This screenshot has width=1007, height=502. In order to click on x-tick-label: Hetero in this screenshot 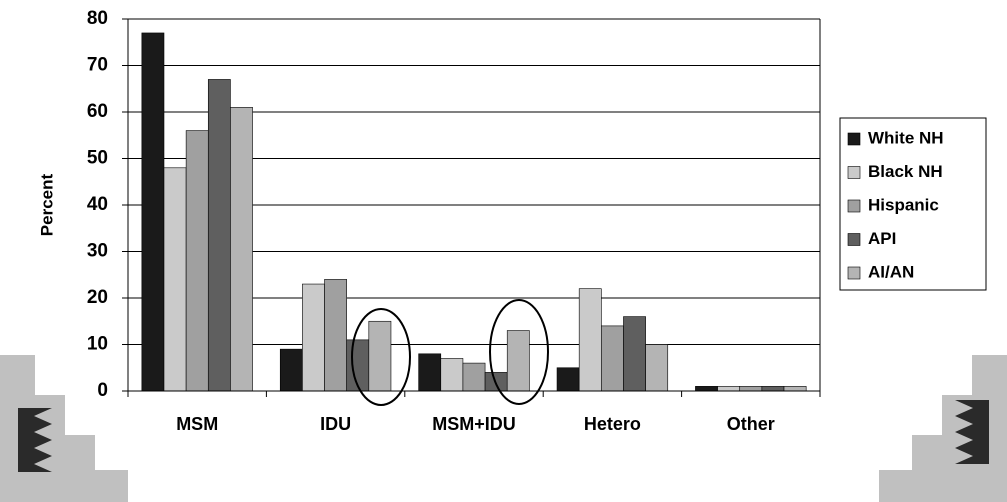, I will do `click(612, 424)`.